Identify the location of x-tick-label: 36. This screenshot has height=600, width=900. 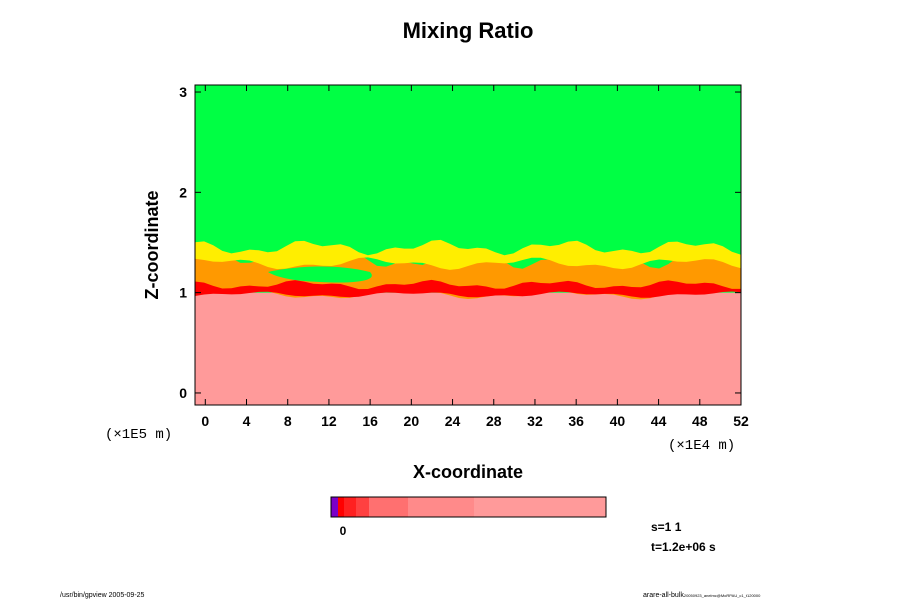
(576, 421).